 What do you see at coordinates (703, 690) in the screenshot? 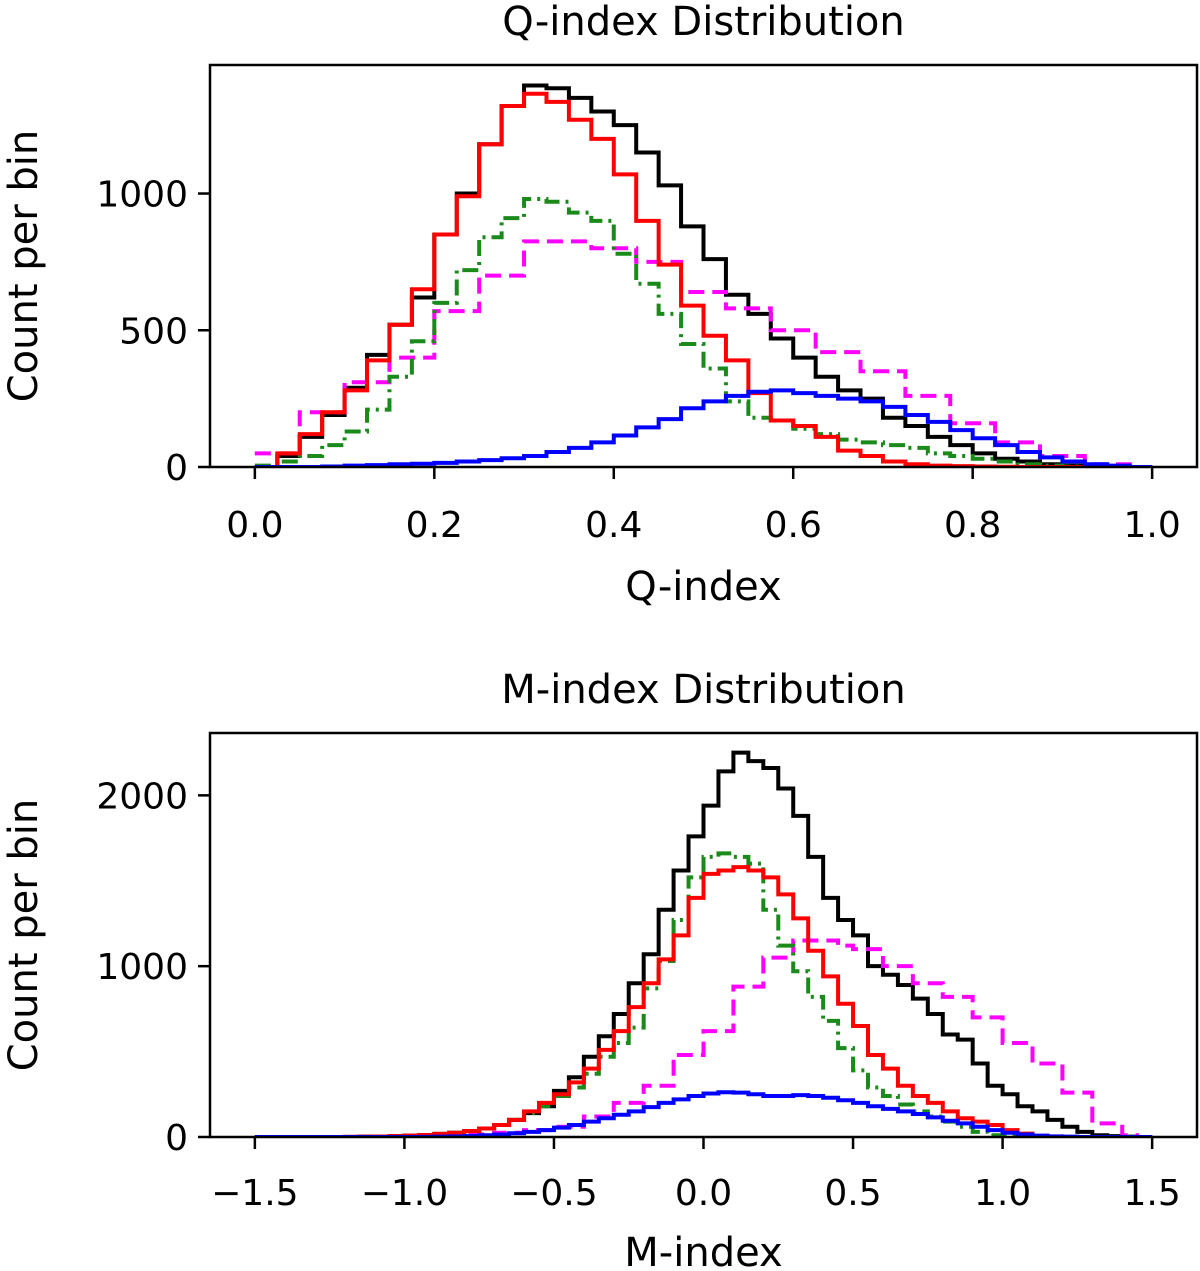
I see `m-chart-title: M-index Distribution` at bounding box center [703, 690].